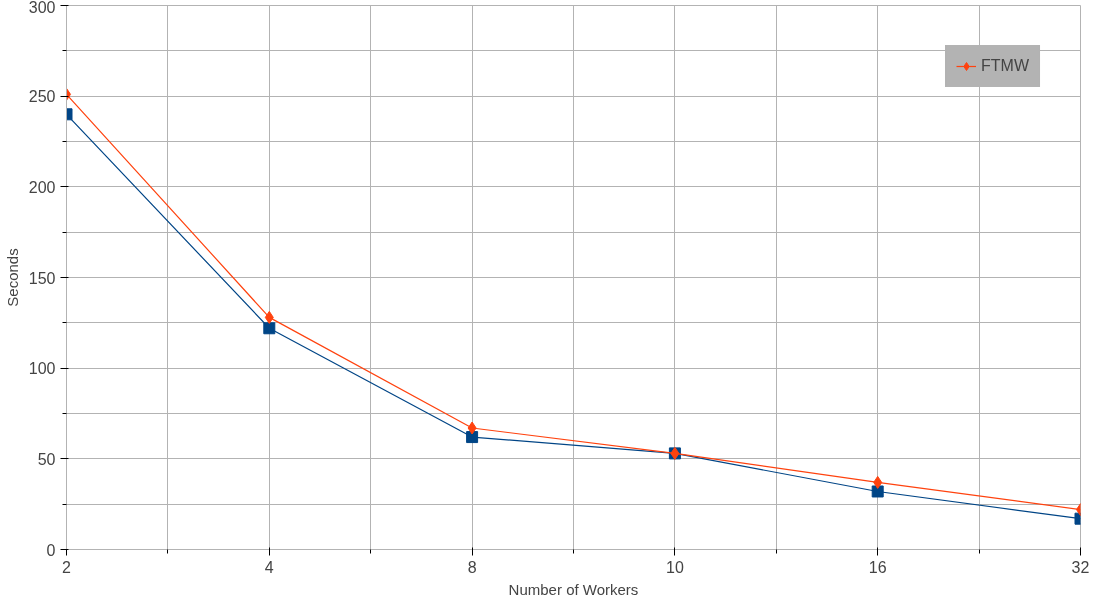  Describe the element at coordinates (12, 277) in the screenshot. I see `y-axis-title: Seconds` at that location.